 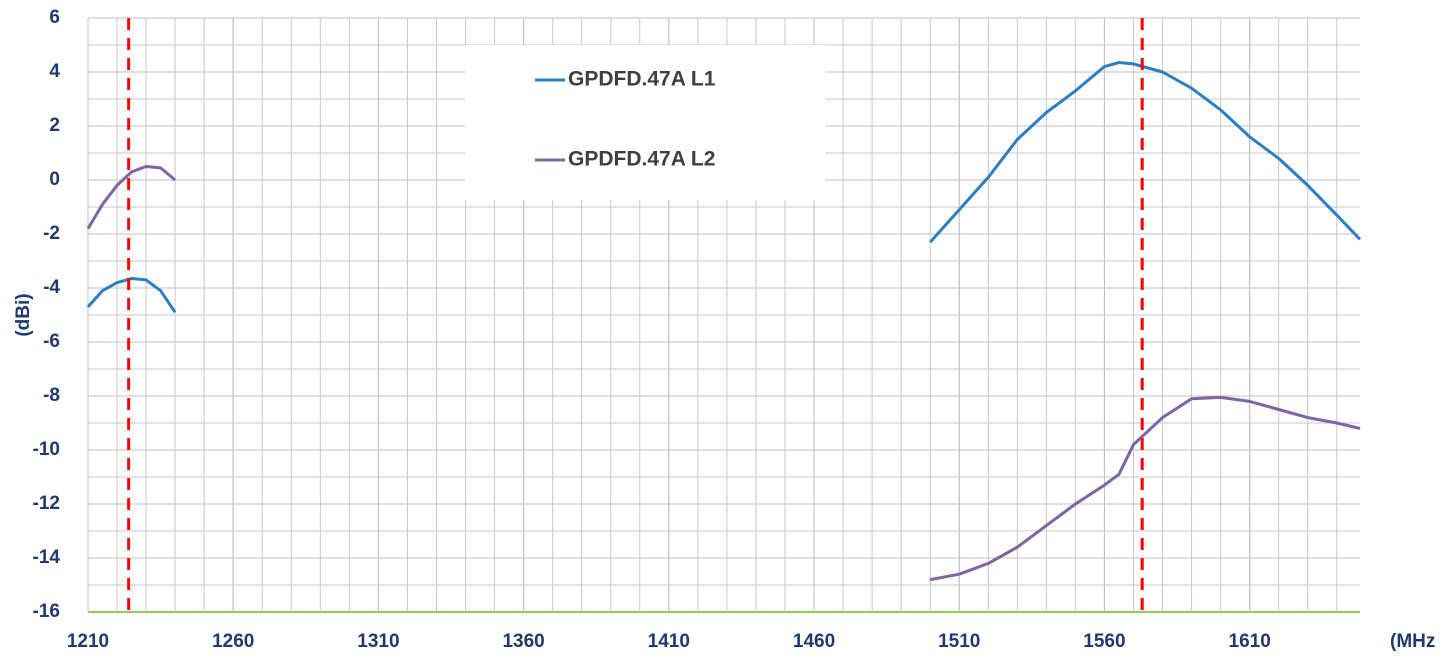 What do you see at coordinates (51, 395) in the screenshot?
I see `y-tick-label: -8` at bounding box center [51, 395].